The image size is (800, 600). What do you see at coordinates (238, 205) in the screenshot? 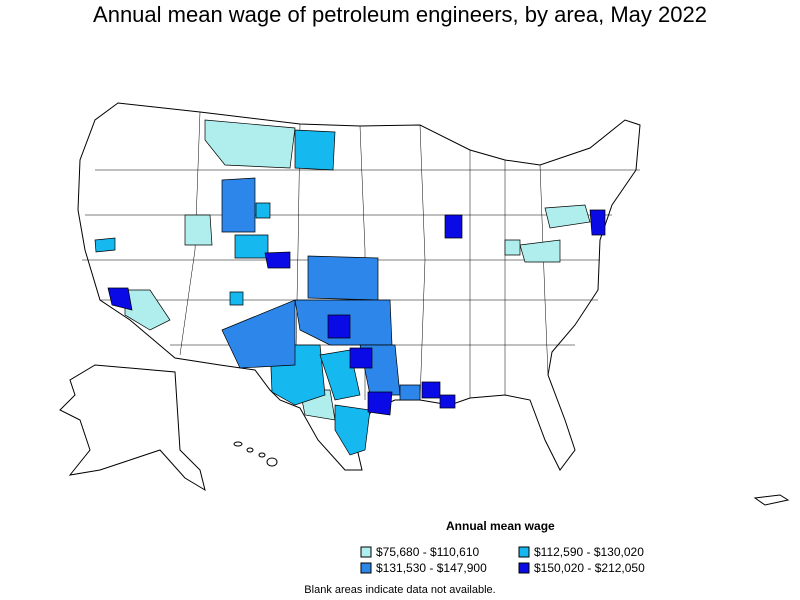
I see `area-wyoming` at bounding box center [238, 205].